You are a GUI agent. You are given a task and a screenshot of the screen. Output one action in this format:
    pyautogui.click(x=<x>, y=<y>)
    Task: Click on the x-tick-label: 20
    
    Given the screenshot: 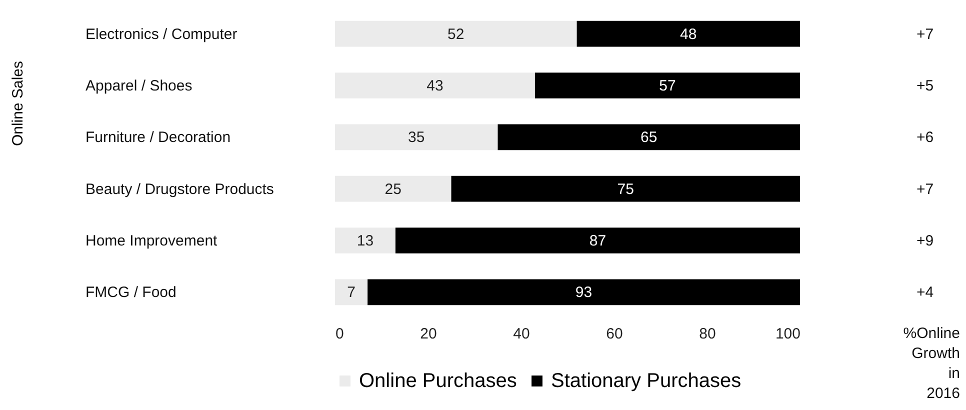 What is the action you would take?
    pyautogui.click(x=428, y=334)
    